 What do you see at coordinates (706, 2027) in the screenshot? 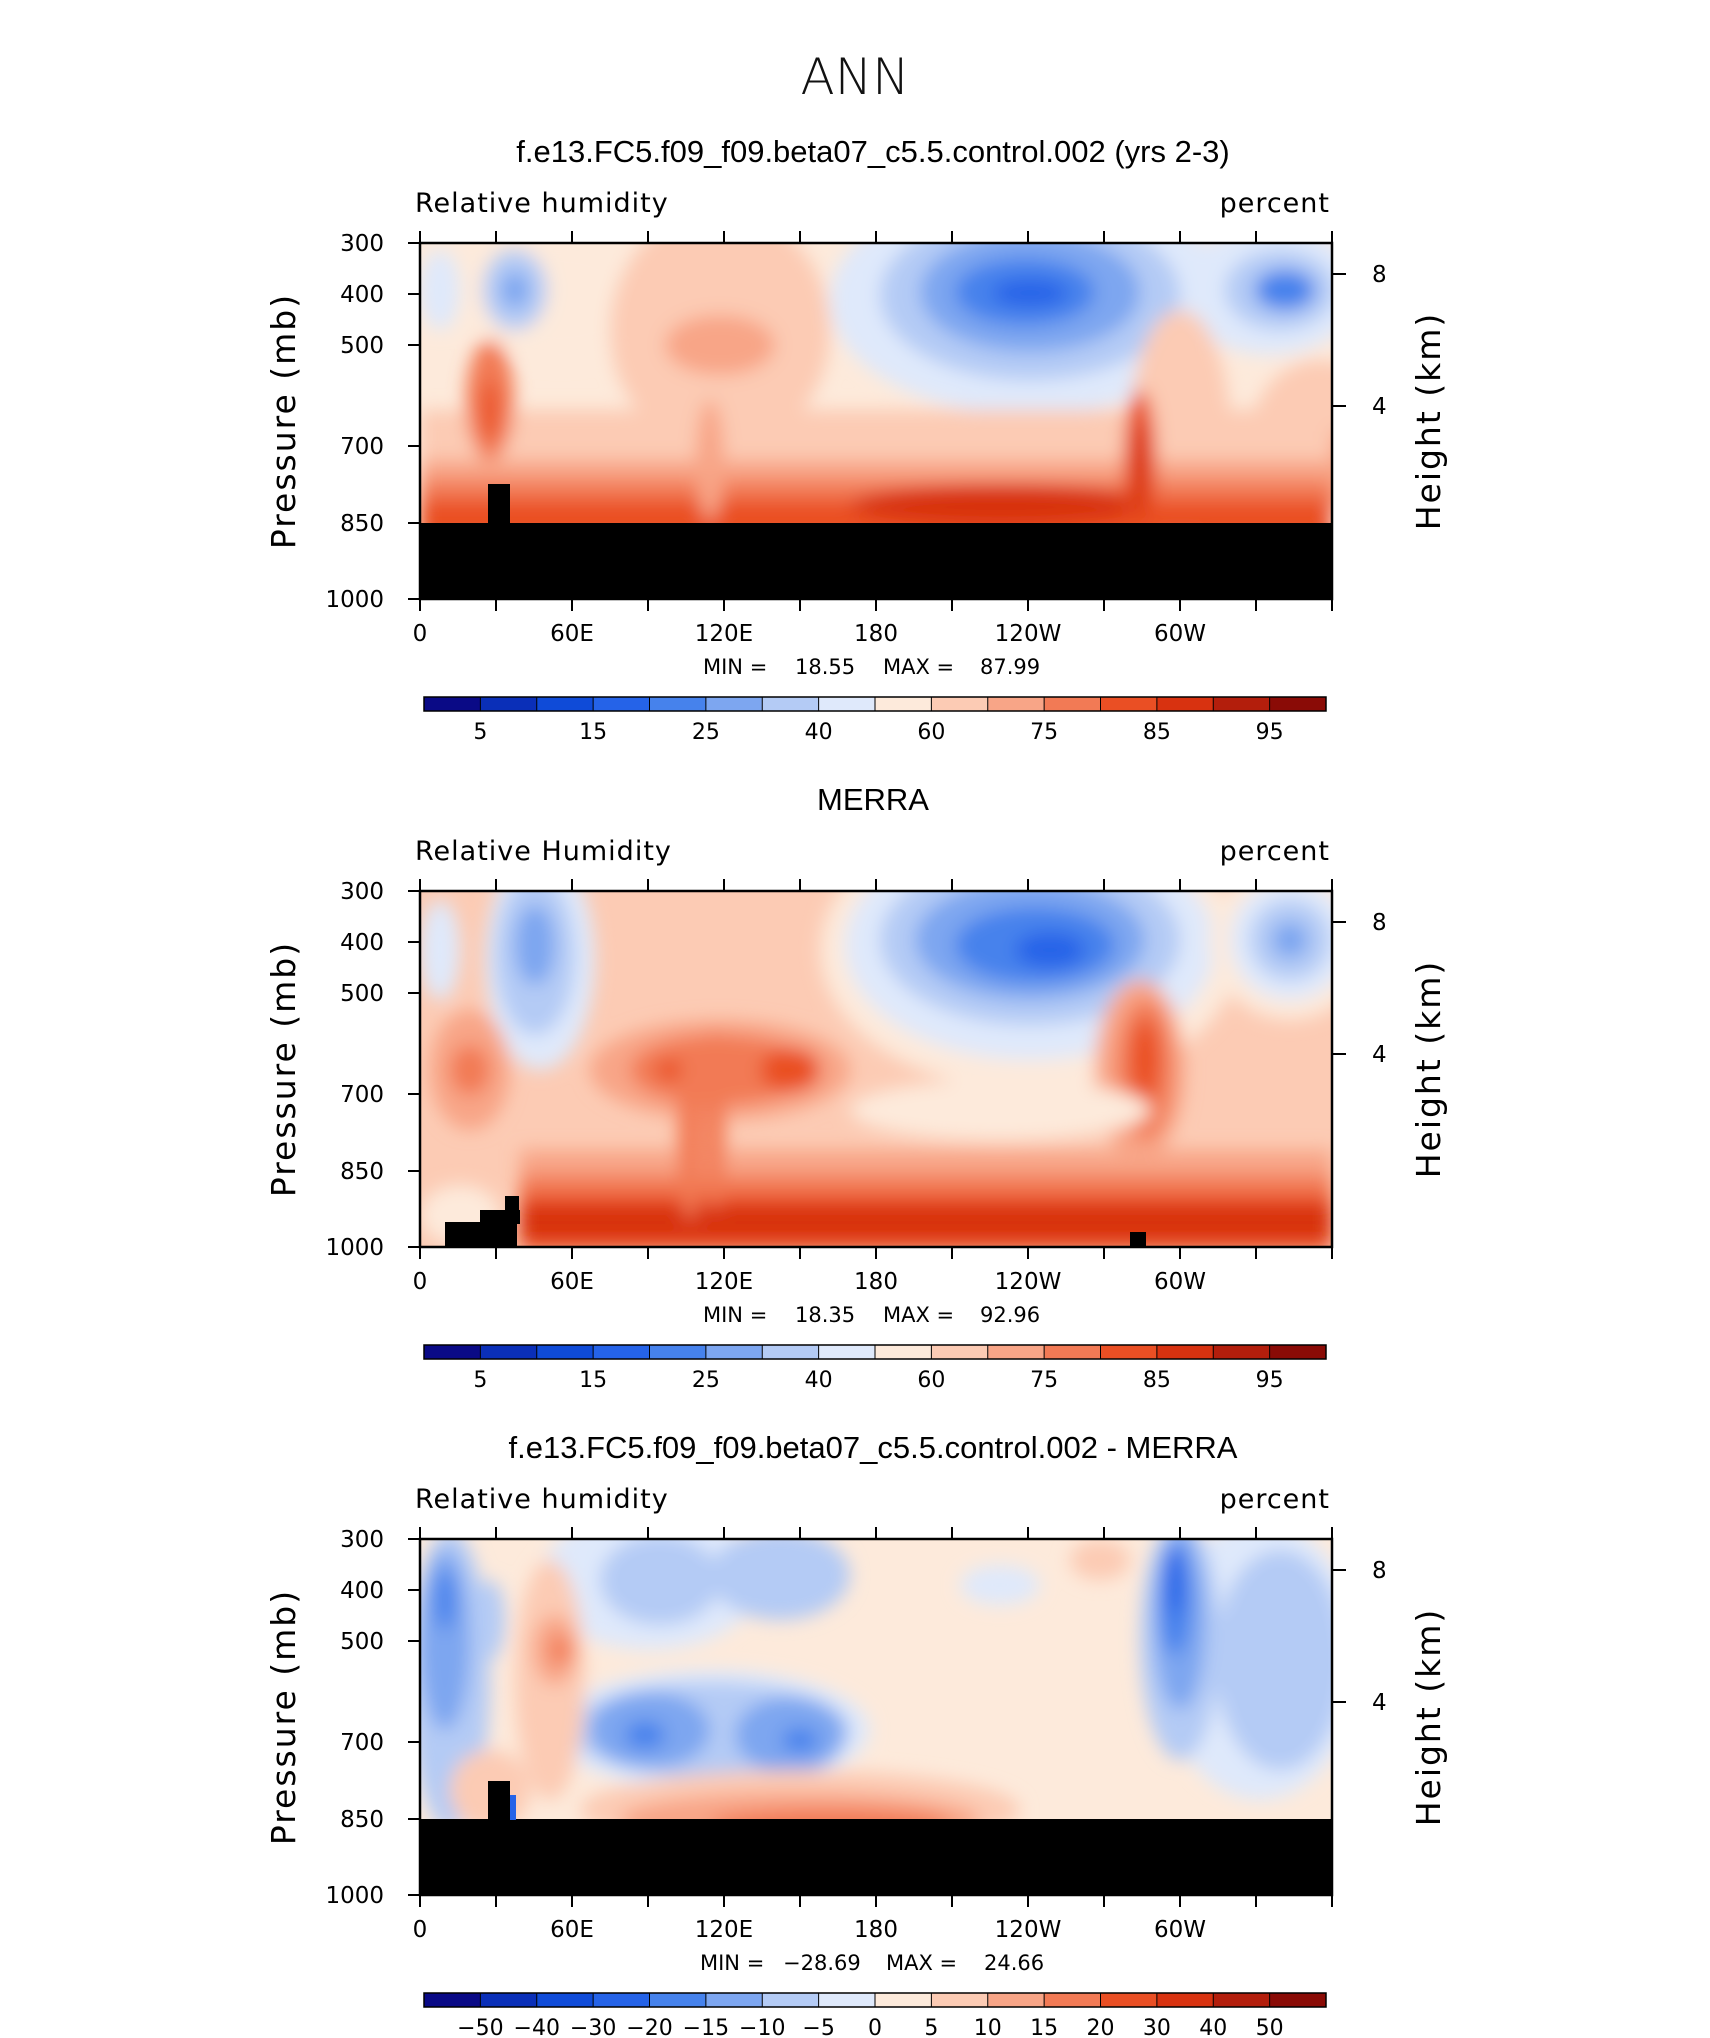
I see `colorbar-label: −15` at bounding box center [706, 2027].